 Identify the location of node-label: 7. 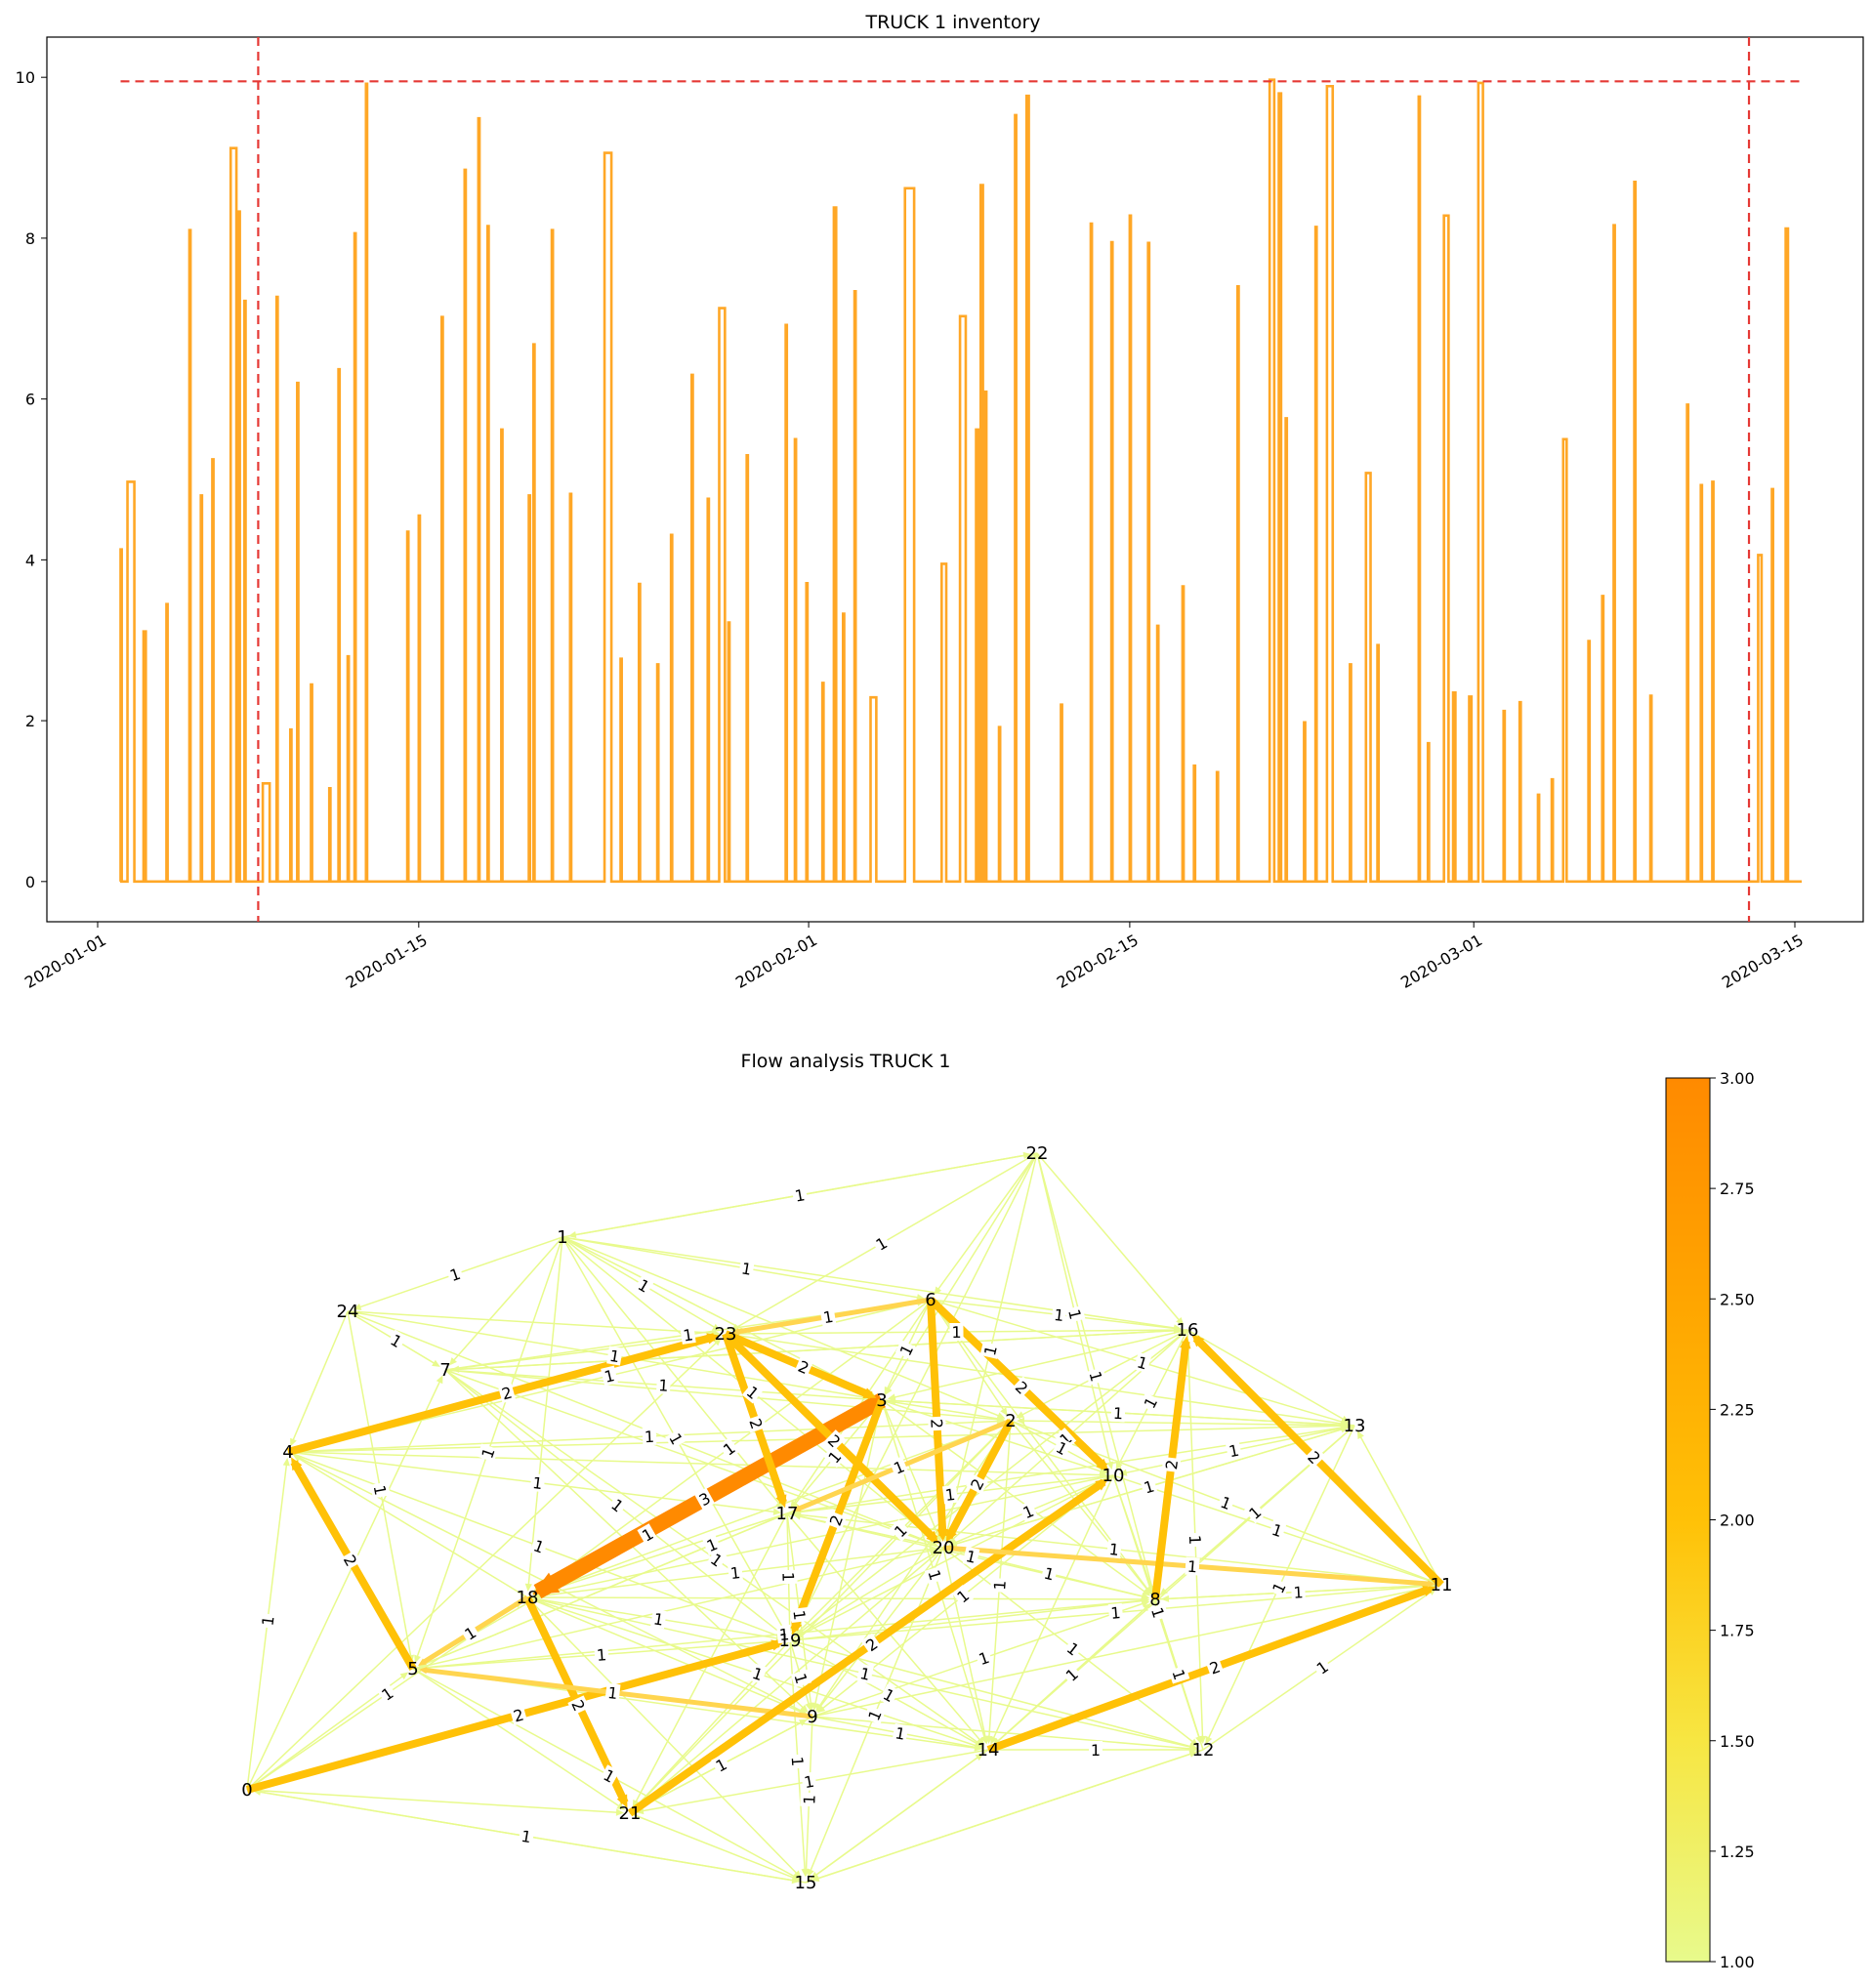
(444, 1370).